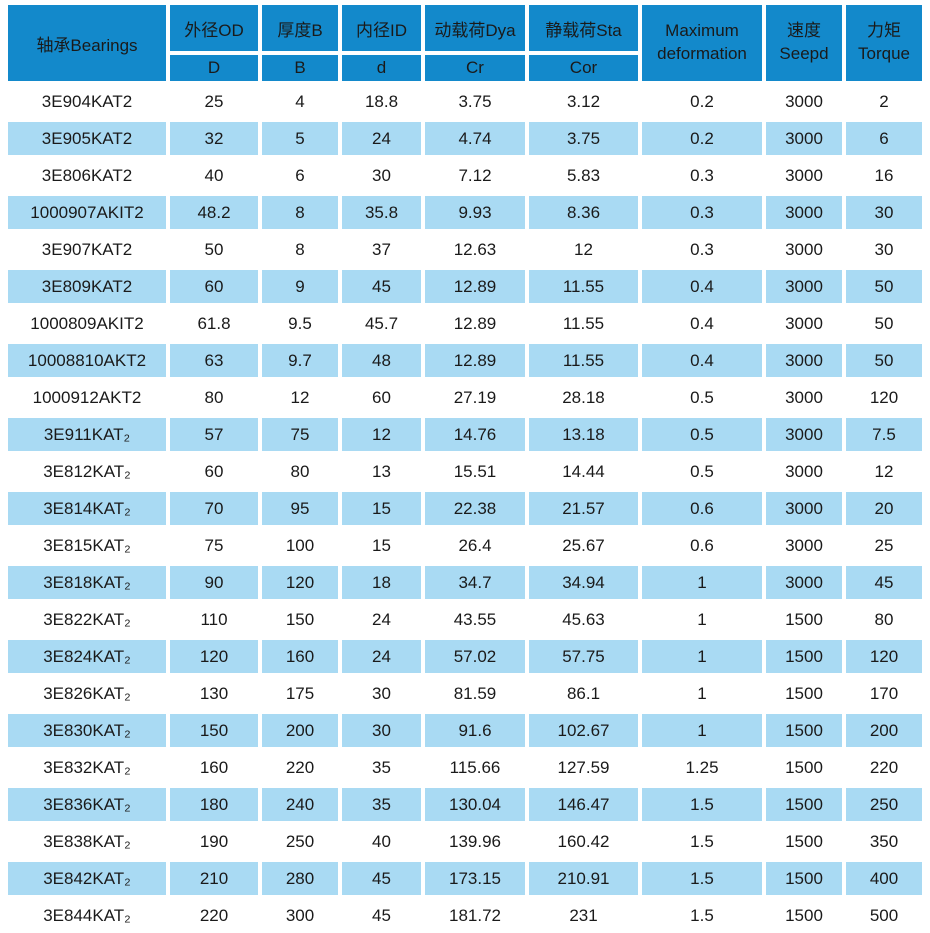 This screenshot has width=930, height=933. What do you see at coordinates (475, 434) in the screenshot?
I see `table-cell: 14.76` at bounding box center [475, 434].